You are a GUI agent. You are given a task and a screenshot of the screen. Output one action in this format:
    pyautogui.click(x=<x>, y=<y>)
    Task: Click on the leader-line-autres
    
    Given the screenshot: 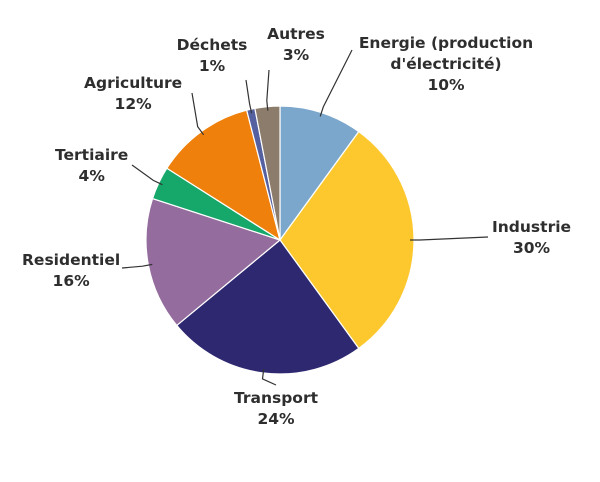 What is the action you would take?
    pyautogui.click(x=268, y=90)
    